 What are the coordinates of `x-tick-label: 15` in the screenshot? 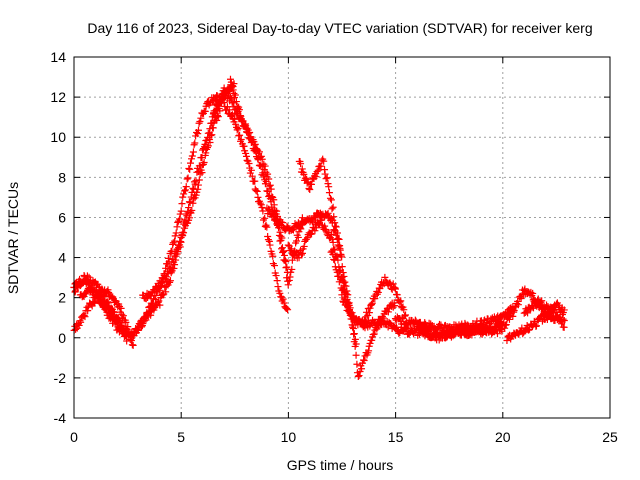 It's located at (396, 437).